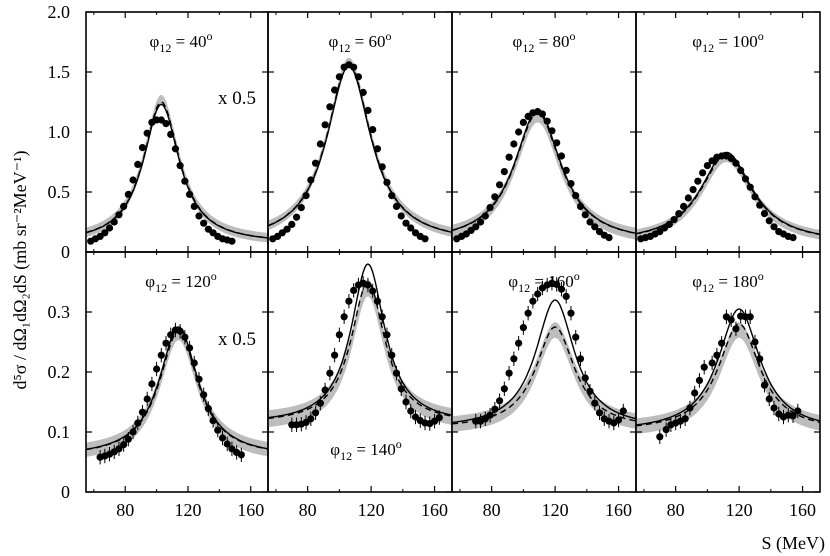 This screenshot has width=830, height=556. I want to click on label-angle: = 40, so click(188, 41).